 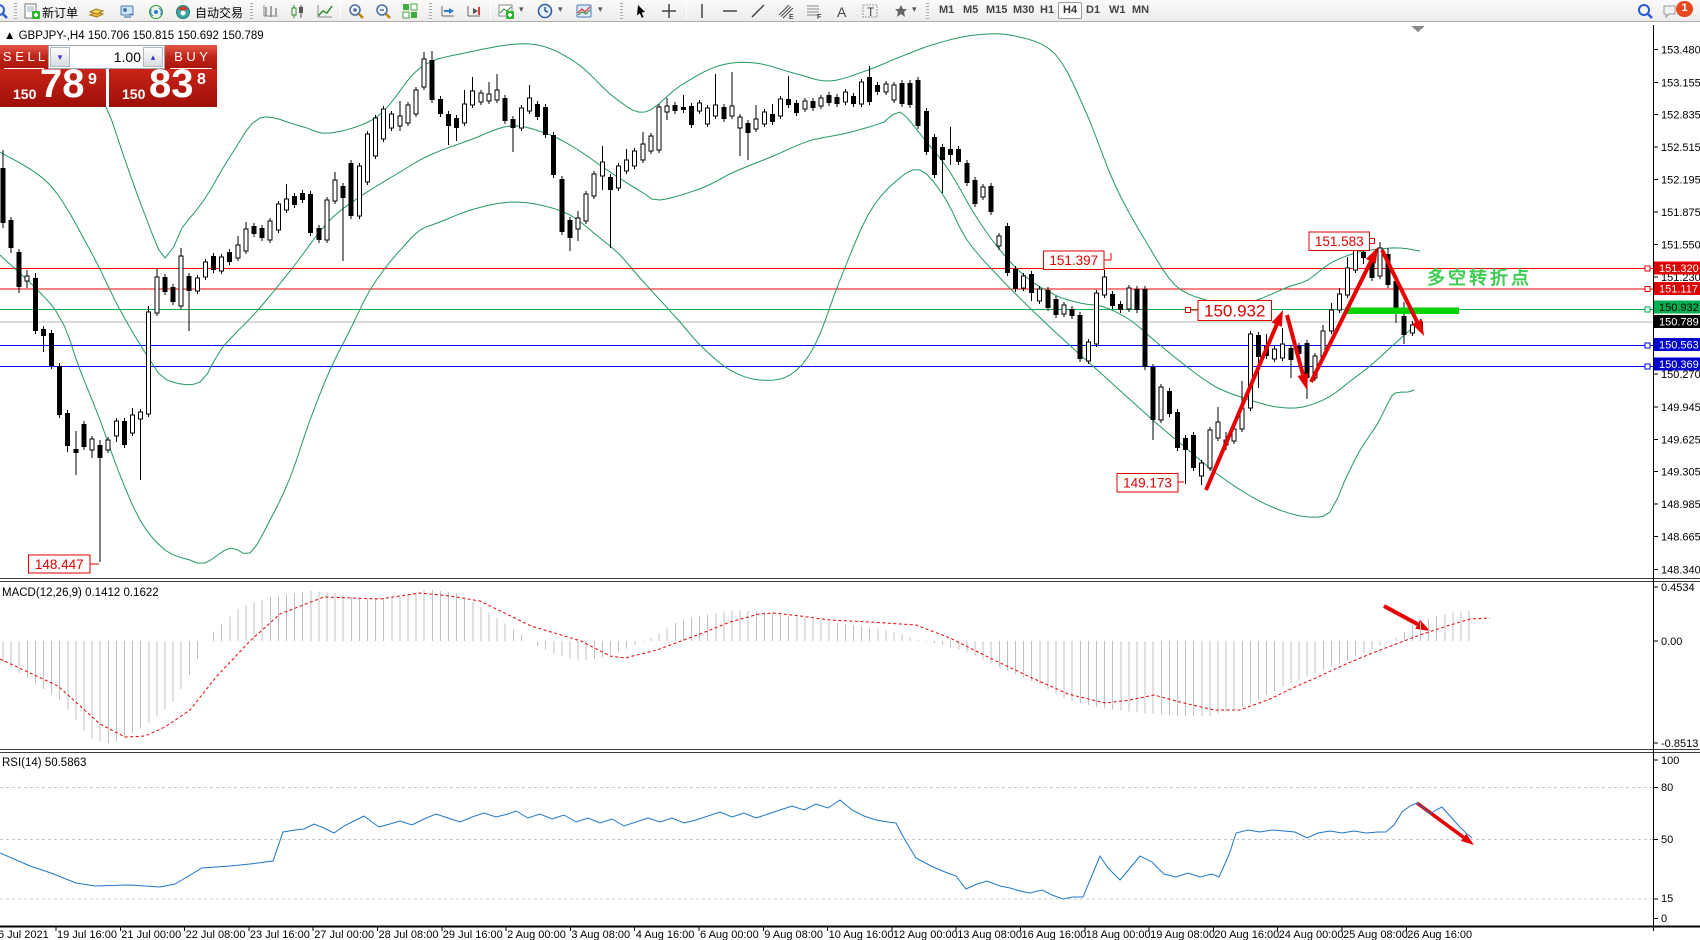 What do you see at coordinates (151, 934) in the screenshot?
I see `svg-text: 21 Jul 00:00` at bounding box center [151, 934].